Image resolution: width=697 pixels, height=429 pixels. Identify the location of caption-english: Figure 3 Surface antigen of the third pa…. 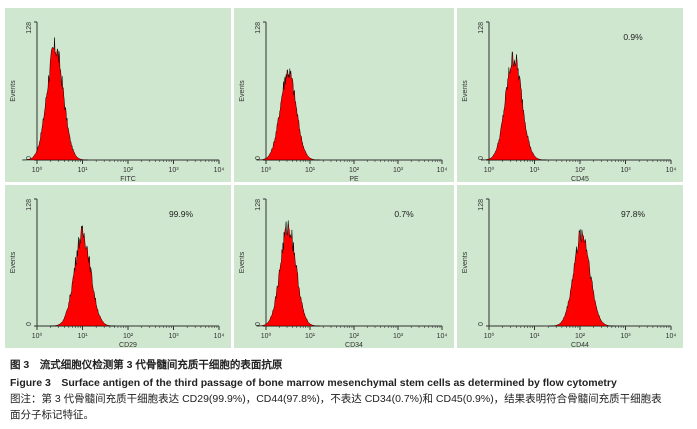
(313, 383).